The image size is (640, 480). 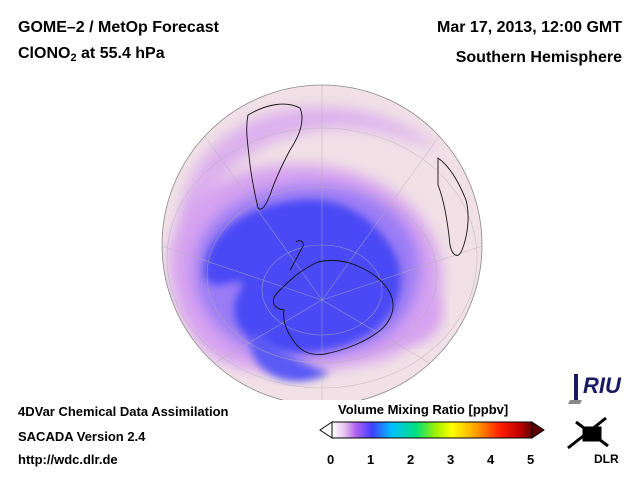 I want to click on dlr-logo-icon, so click(x=588, y=433).